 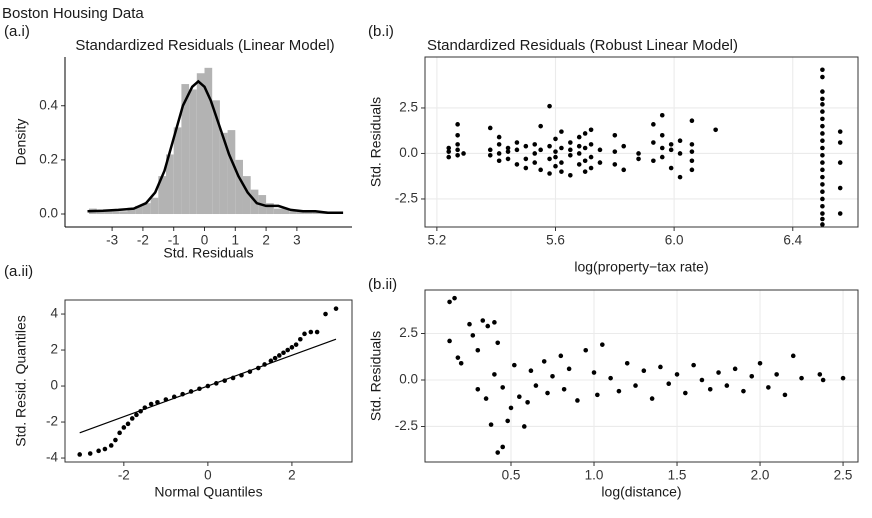 I want to click on x-tick-label: 6.0, so click(x=674, y=240).